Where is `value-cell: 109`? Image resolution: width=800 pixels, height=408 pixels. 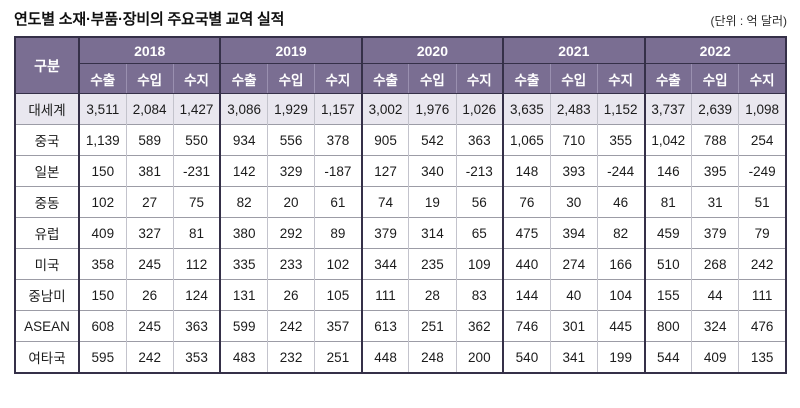 value-cell: 109 is located at coordinates (479, 264).